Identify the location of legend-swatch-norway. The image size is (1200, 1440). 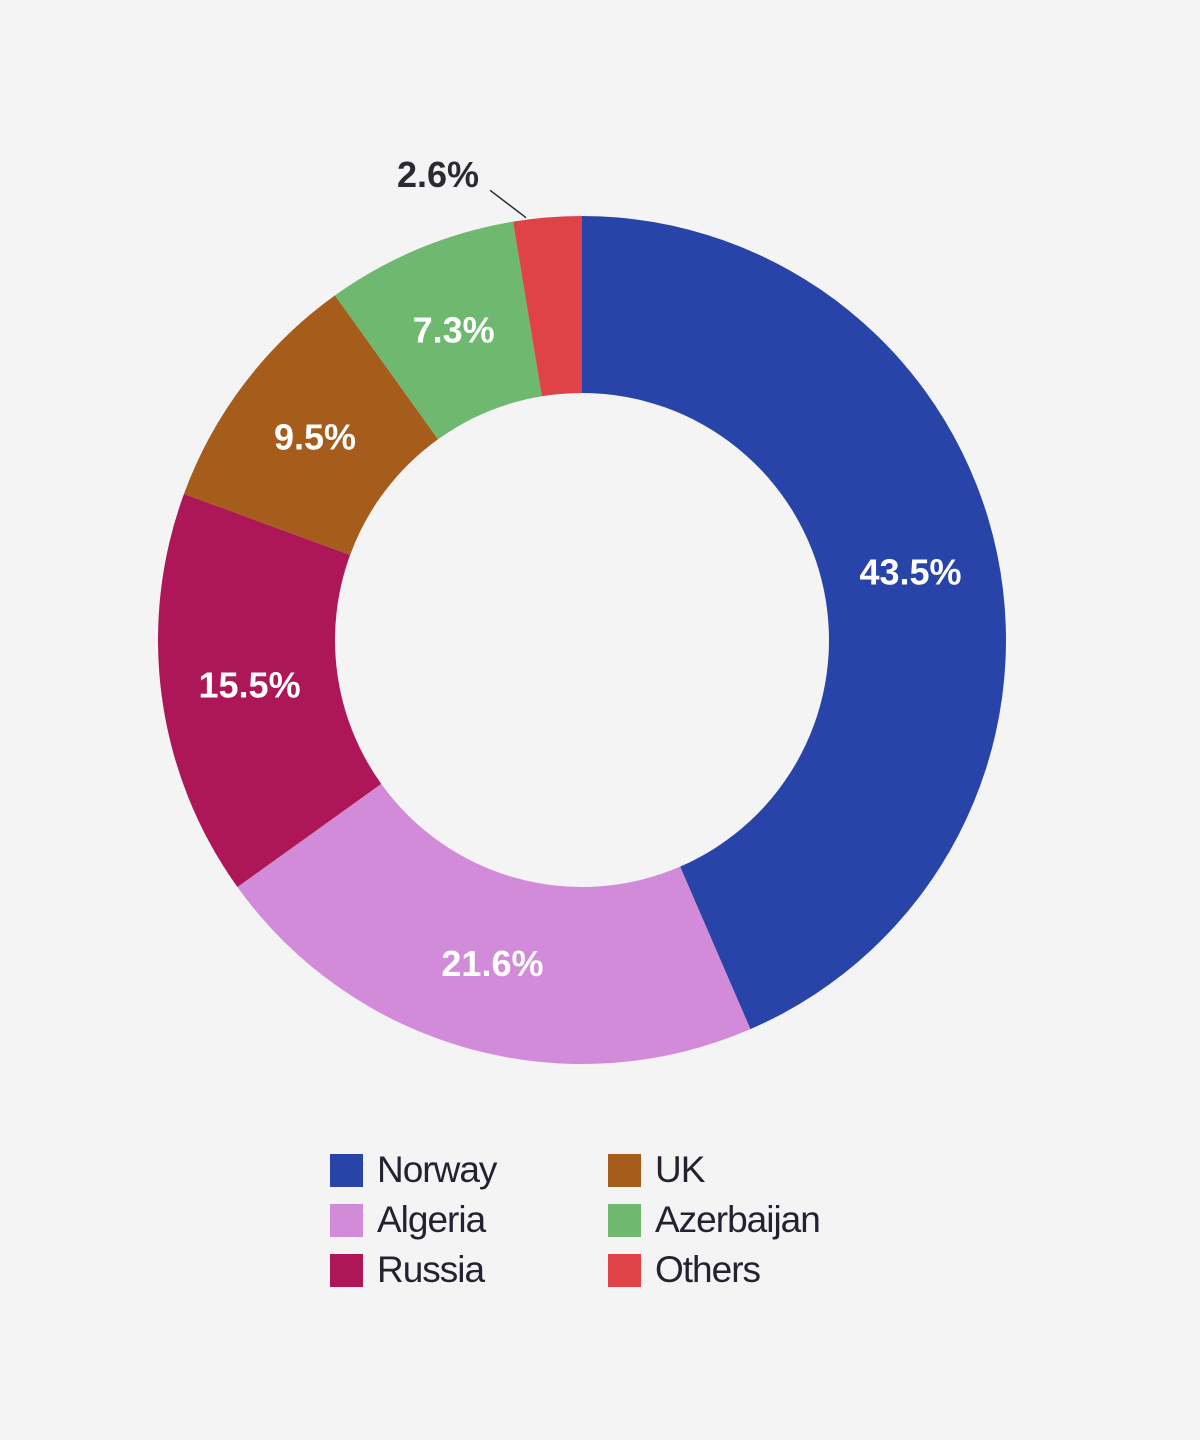
(346, 1170).